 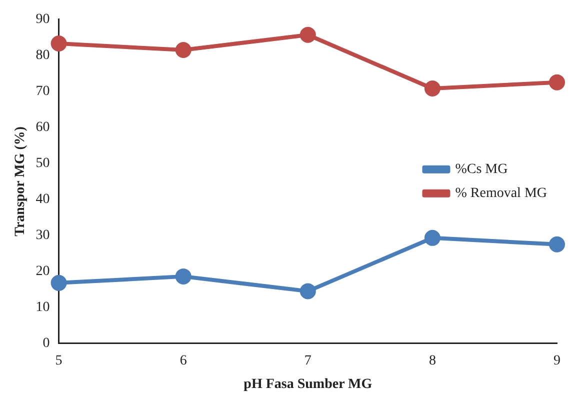 What do you see at coordinates (43, 20) in the screenshot?
I see `y-tick-label: 90` at bounding box center [43, 20].